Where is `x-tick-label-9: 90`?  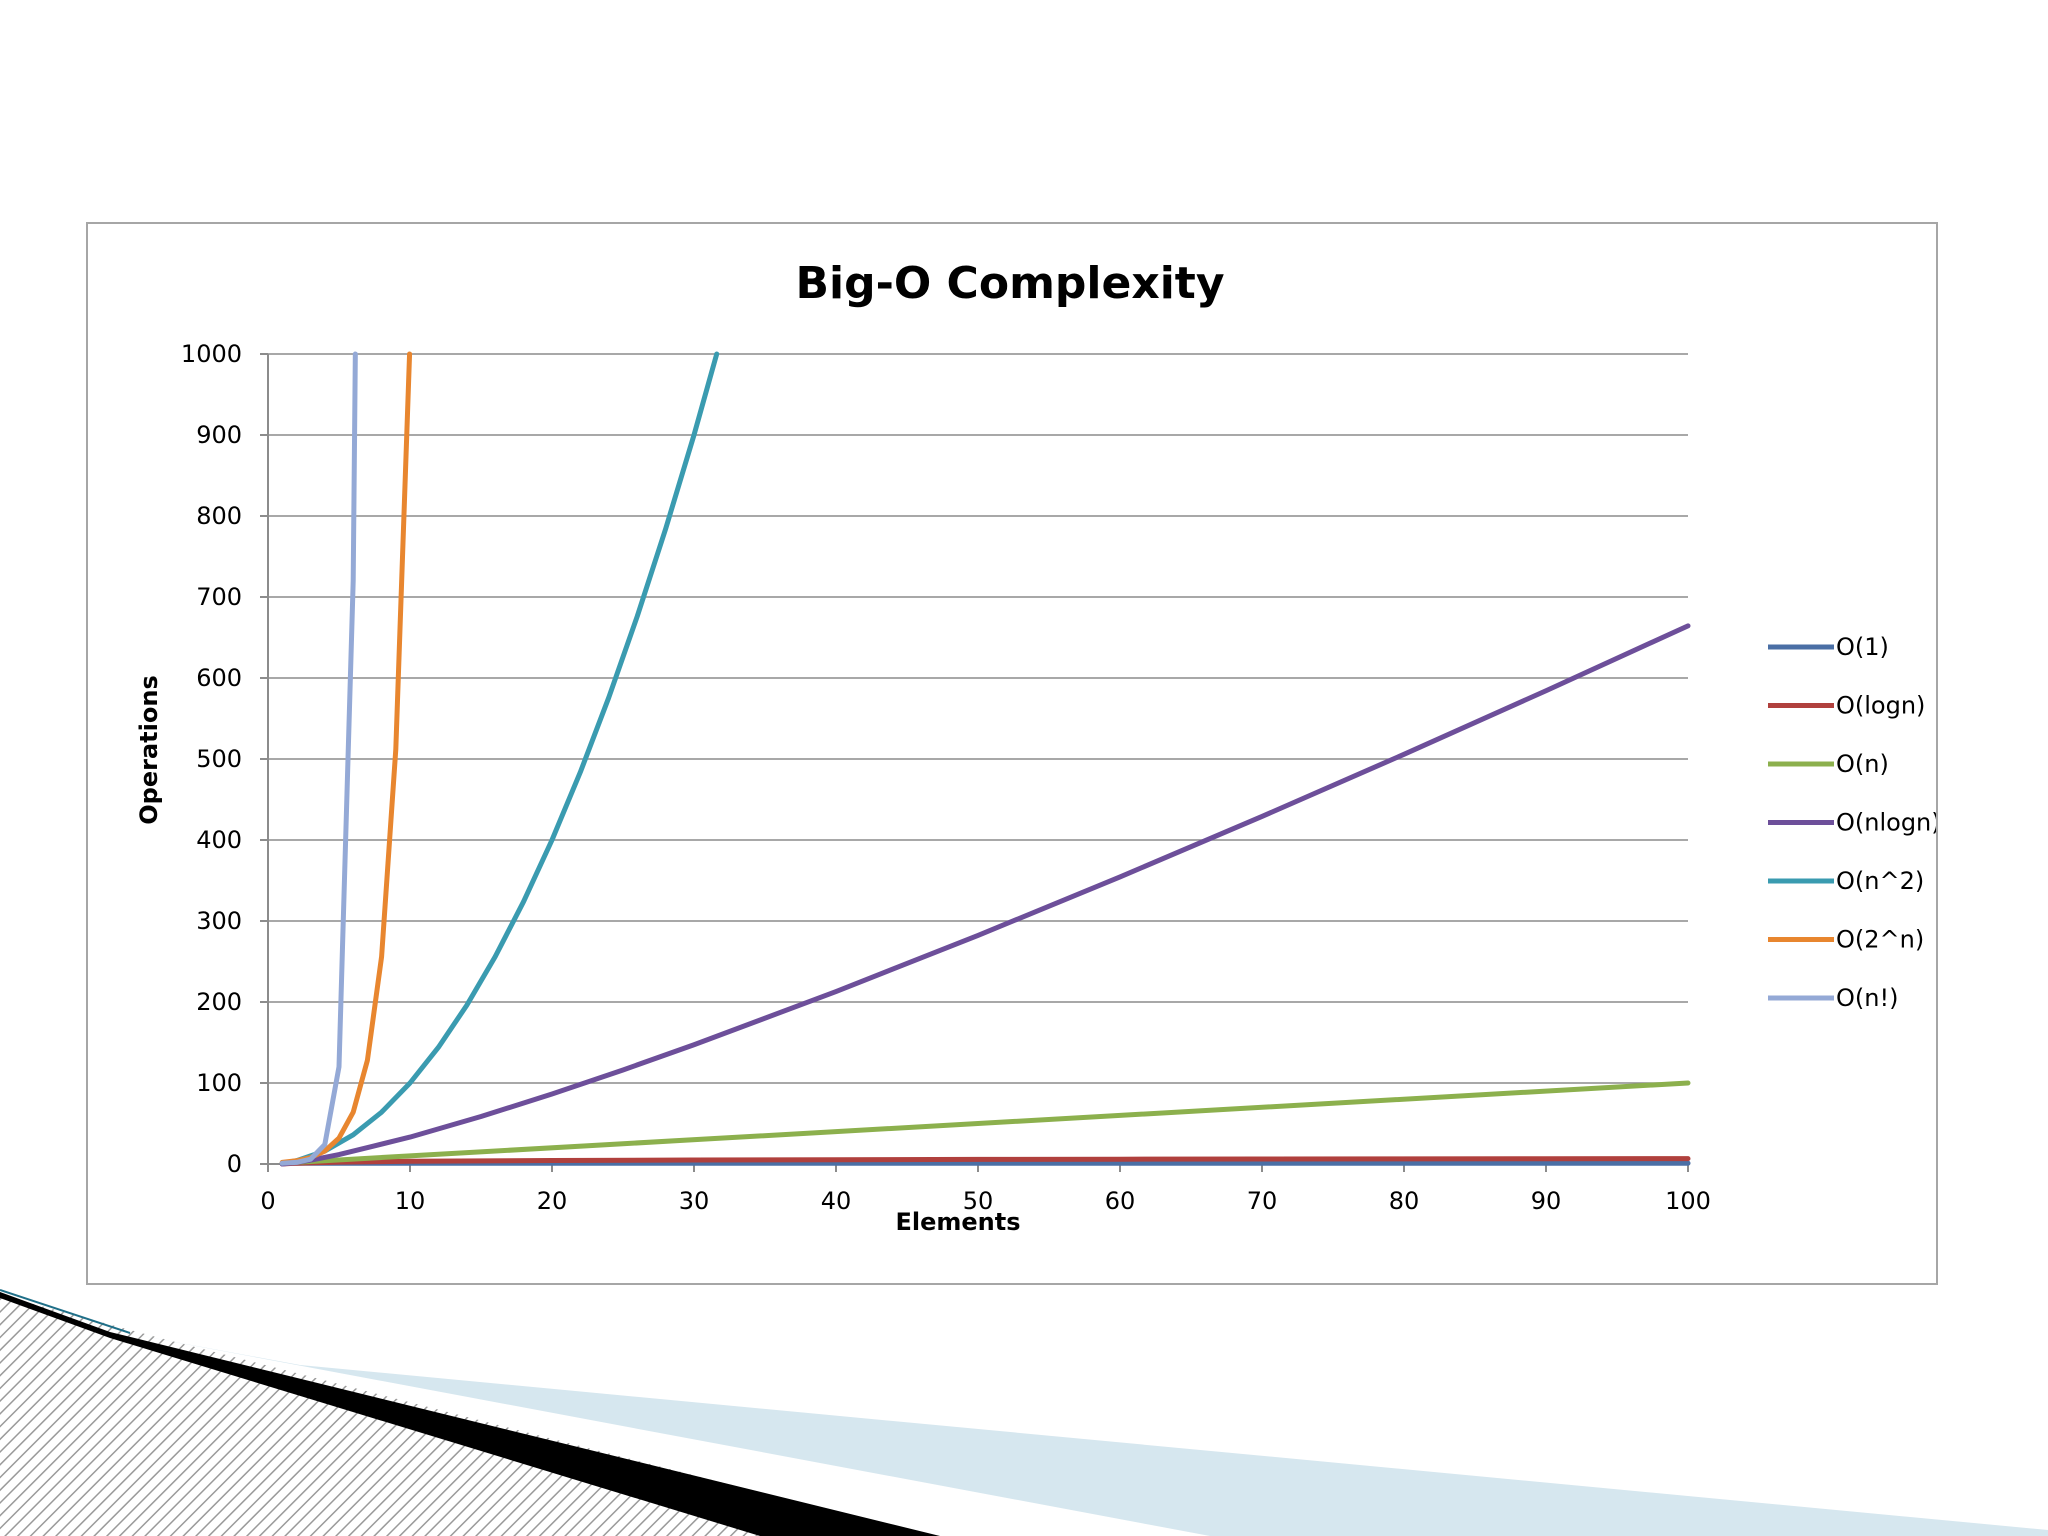
x-tick-label-9: 90 is located at coordinates (1546, 1201).